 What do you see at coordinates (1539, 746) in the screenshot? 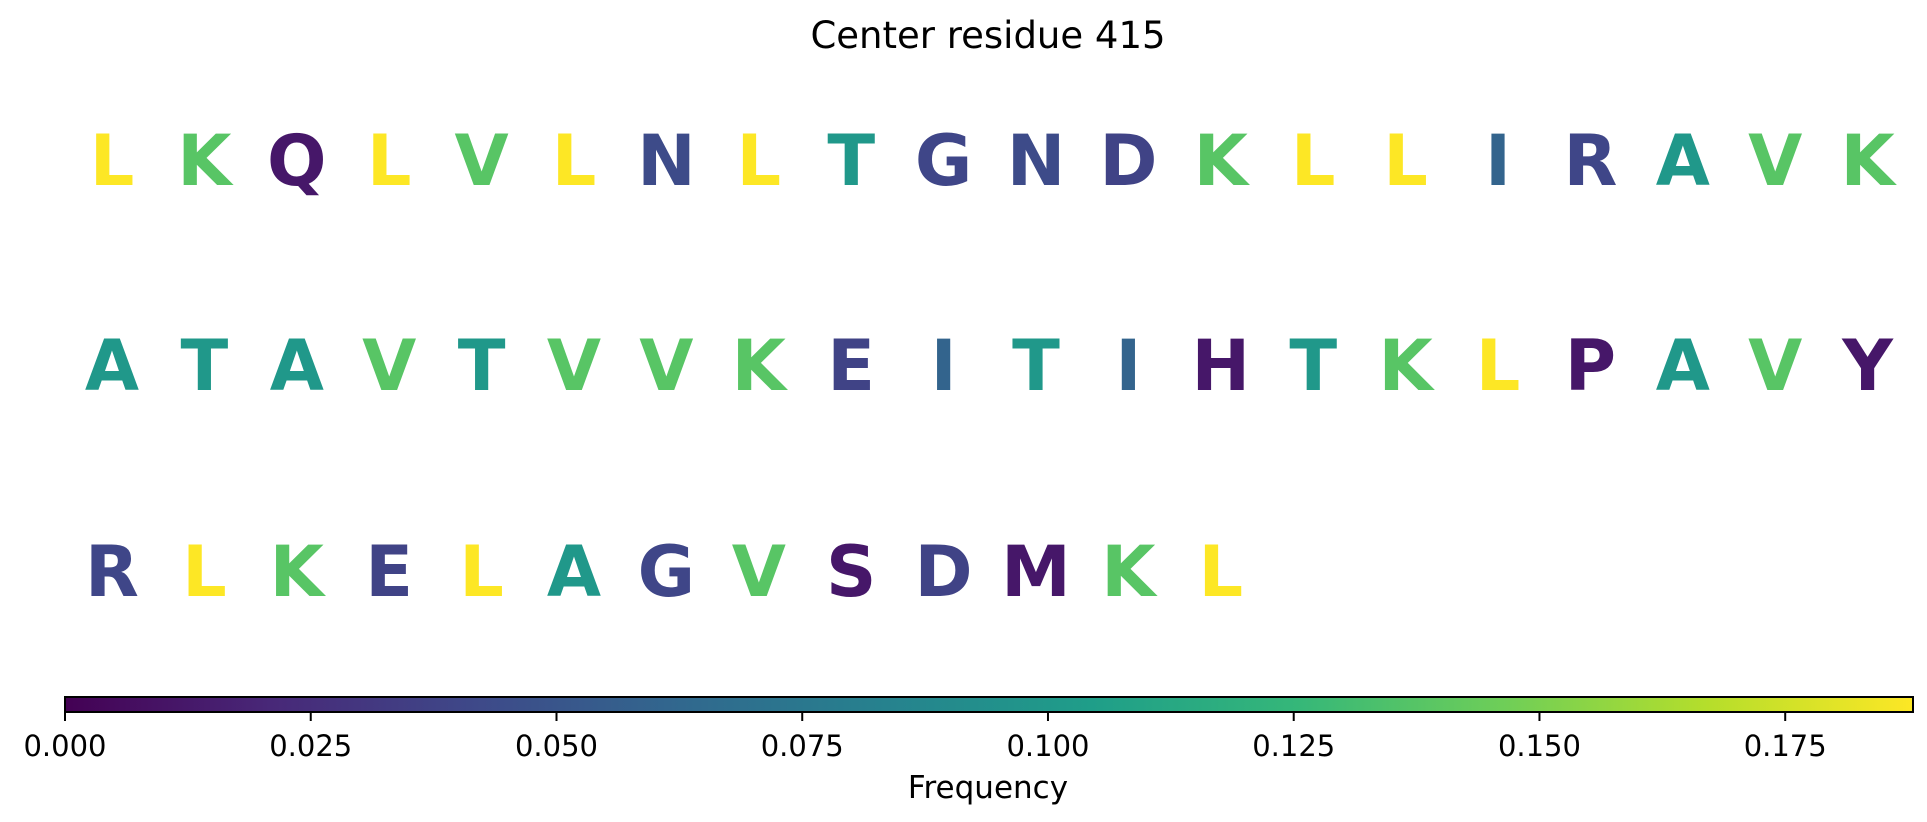
I see `colorbar-tick-label: 0.150` at bounding box center [1539, 746].